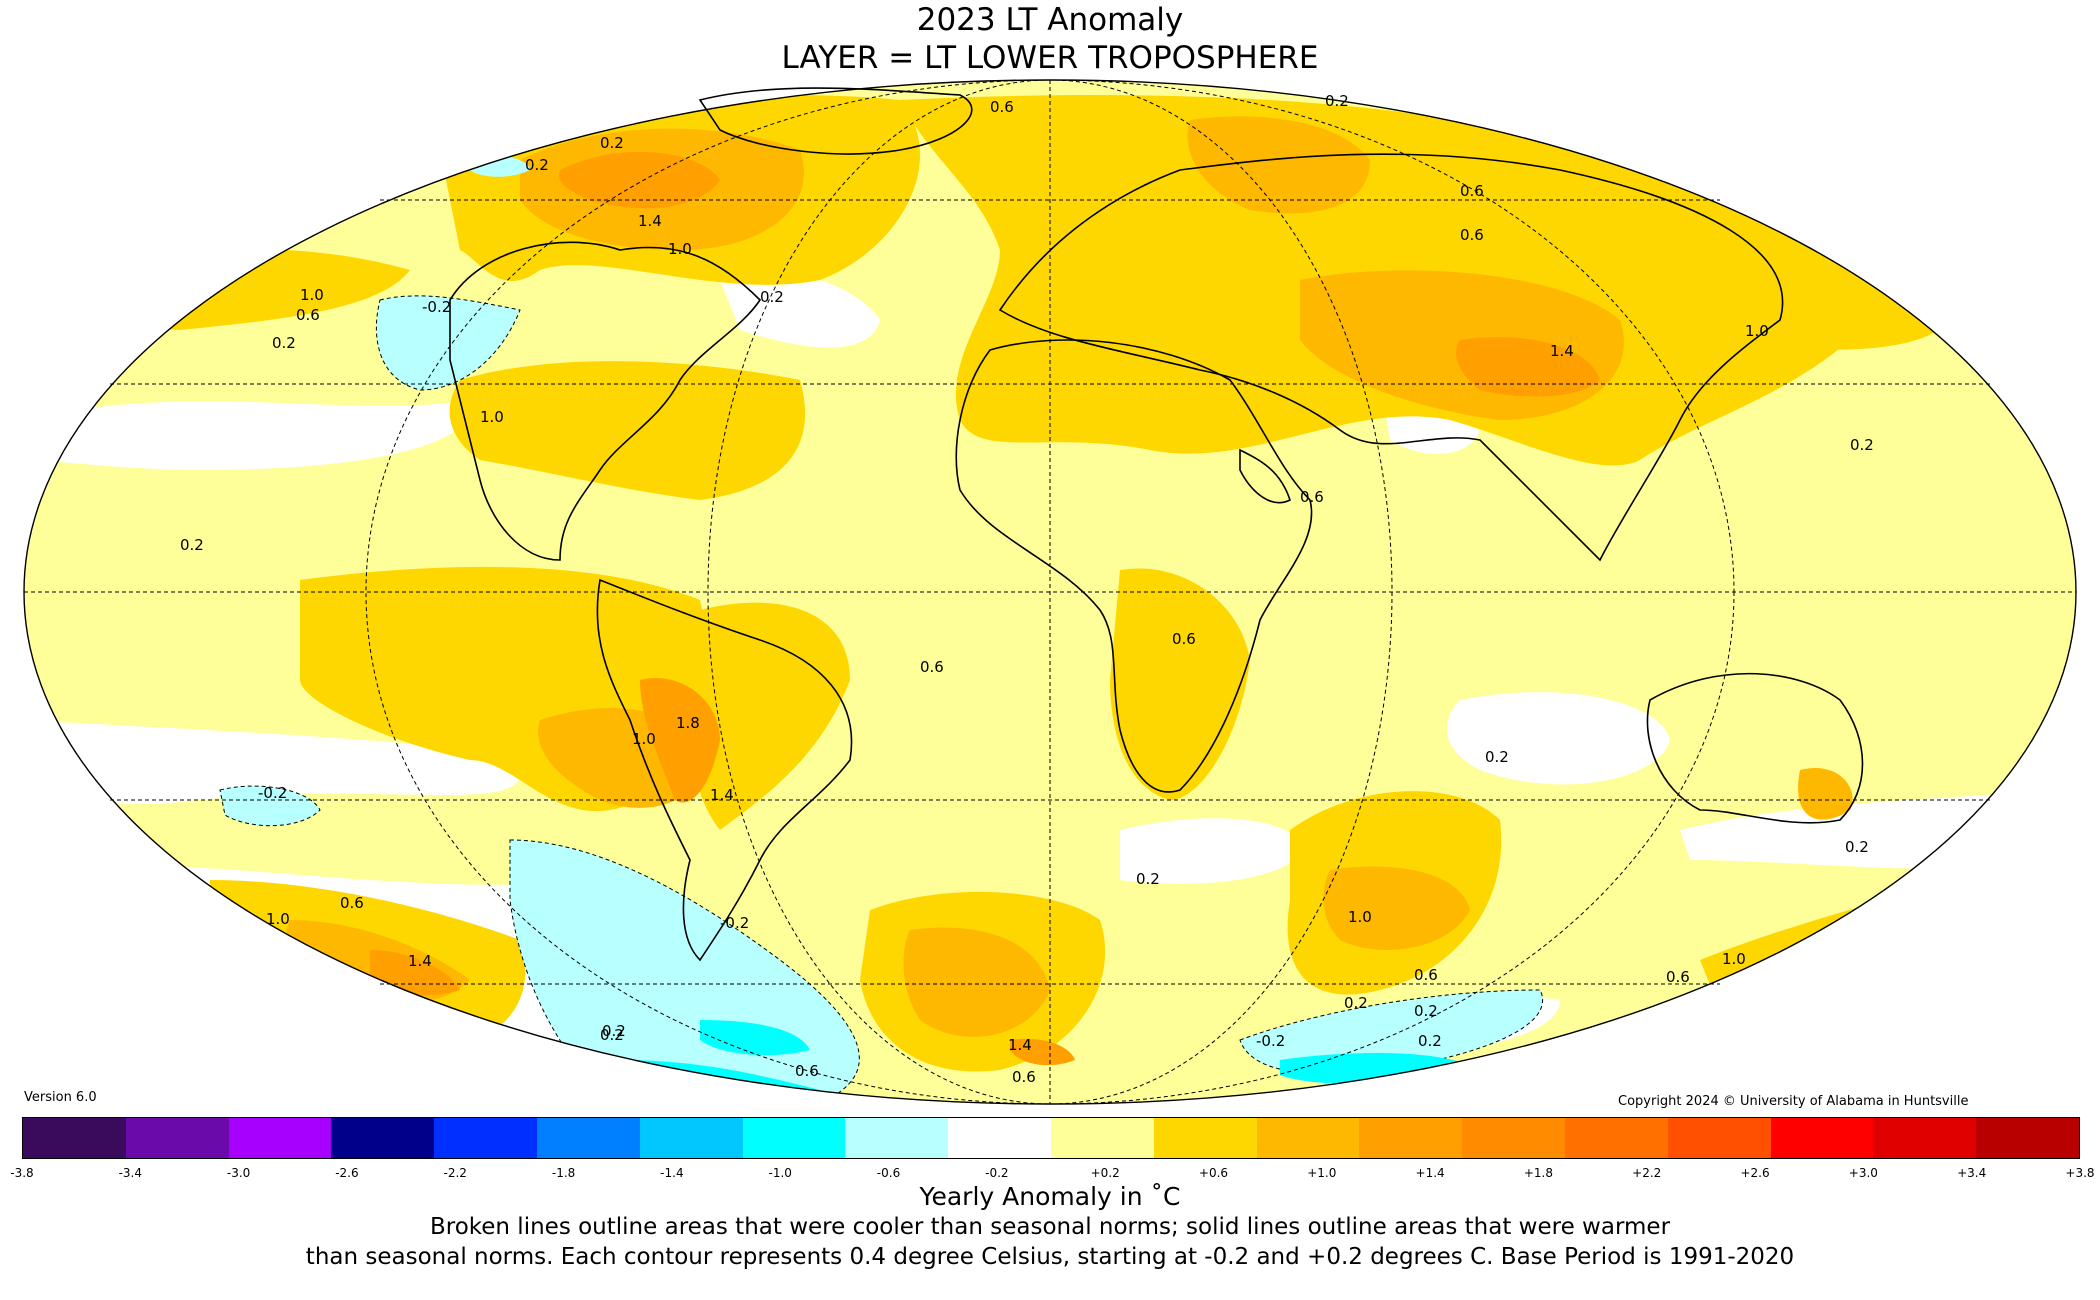  Describe the element at coordinates (1863, 1173) in the screenshot. I see `colorbar-tick-label: +3.0` at that location.